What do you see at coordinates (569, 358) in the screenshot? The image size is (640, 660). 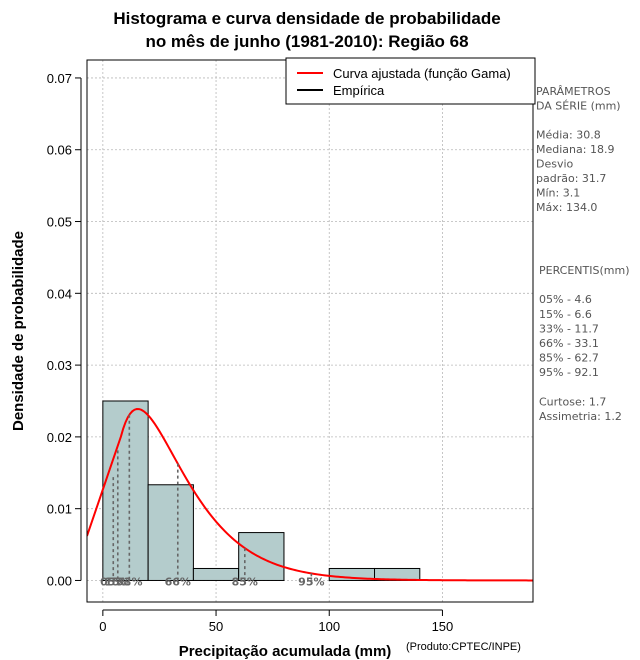 I see `percentis-line-6: 85% - 62.7` at bounding box center [569, 358].